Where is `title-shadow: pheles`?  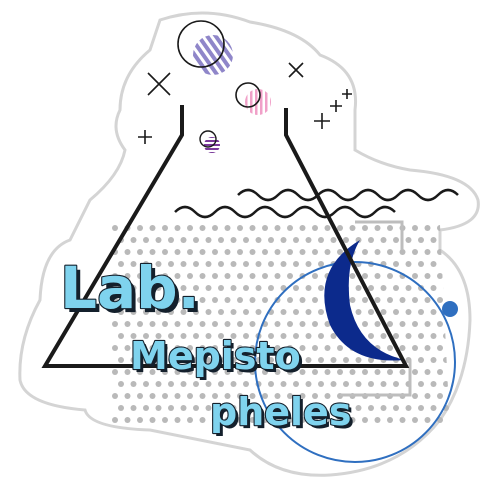 title-shadow: pheles is located at coordinates (283, 415).